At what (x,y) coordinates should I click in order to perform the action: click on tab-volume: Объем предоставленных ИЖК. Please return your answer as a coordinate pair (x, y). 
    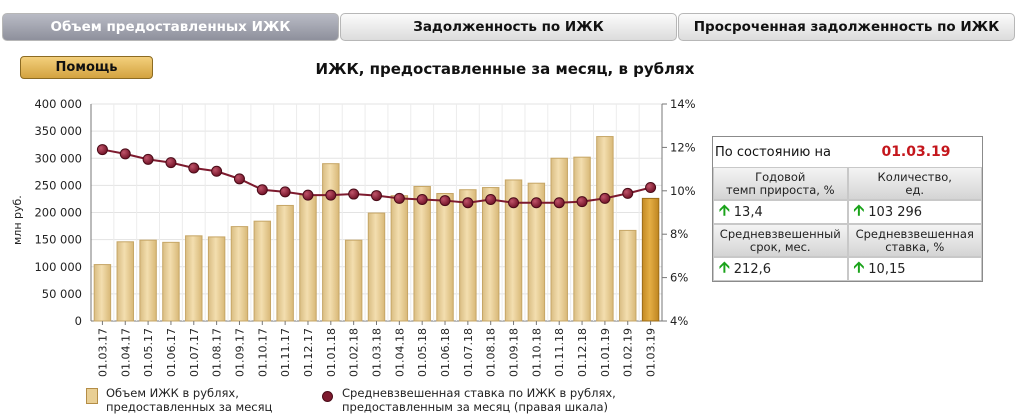
    Looking at the image, I should click on (170, 27).